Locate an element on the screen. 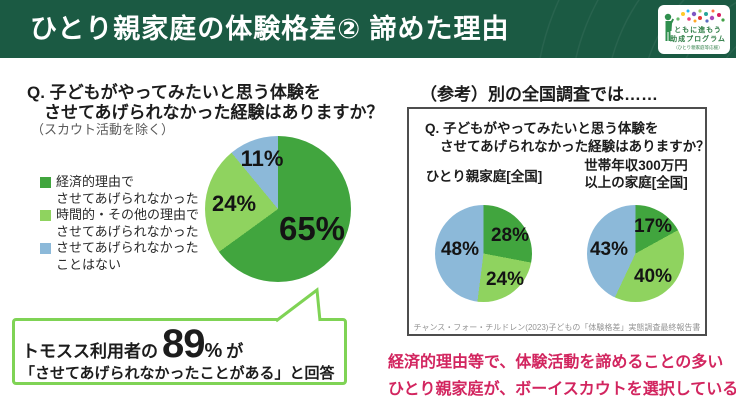  header-bar: ひとり親家庭の体験格差② 諦めた理由 is located at coordinates (368, 29).